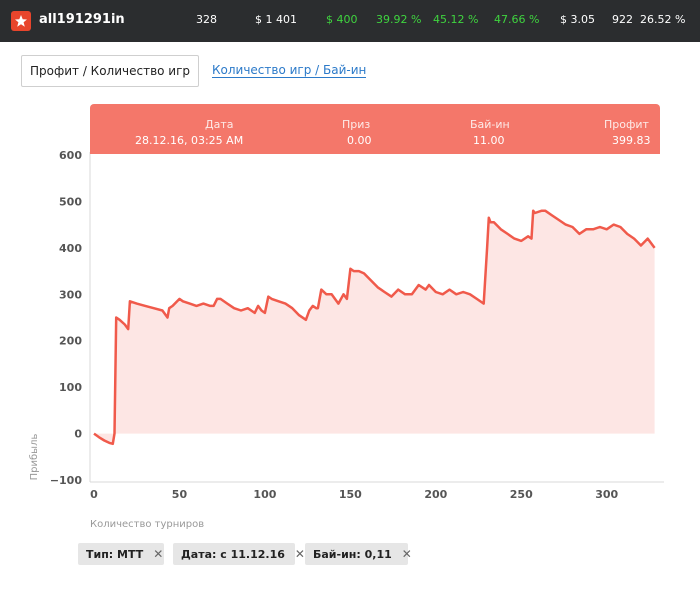 This screenshot has height=596, width=700. Describe the element at coordinates (350, 494) in the screenshot. I see `x-tick-label: 150` at that location.